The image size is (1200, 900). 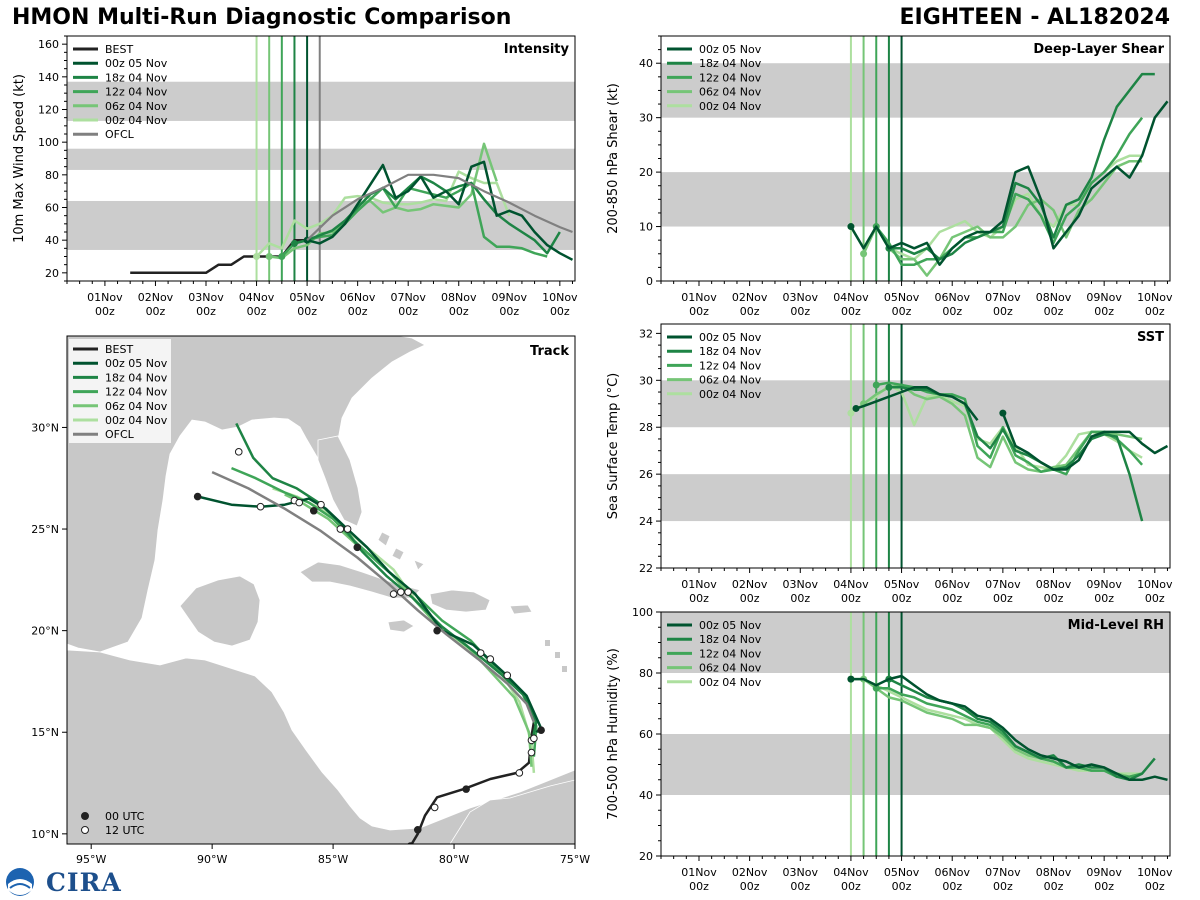 I want to click on land-puerto-rico, so click(x=521, y=609).